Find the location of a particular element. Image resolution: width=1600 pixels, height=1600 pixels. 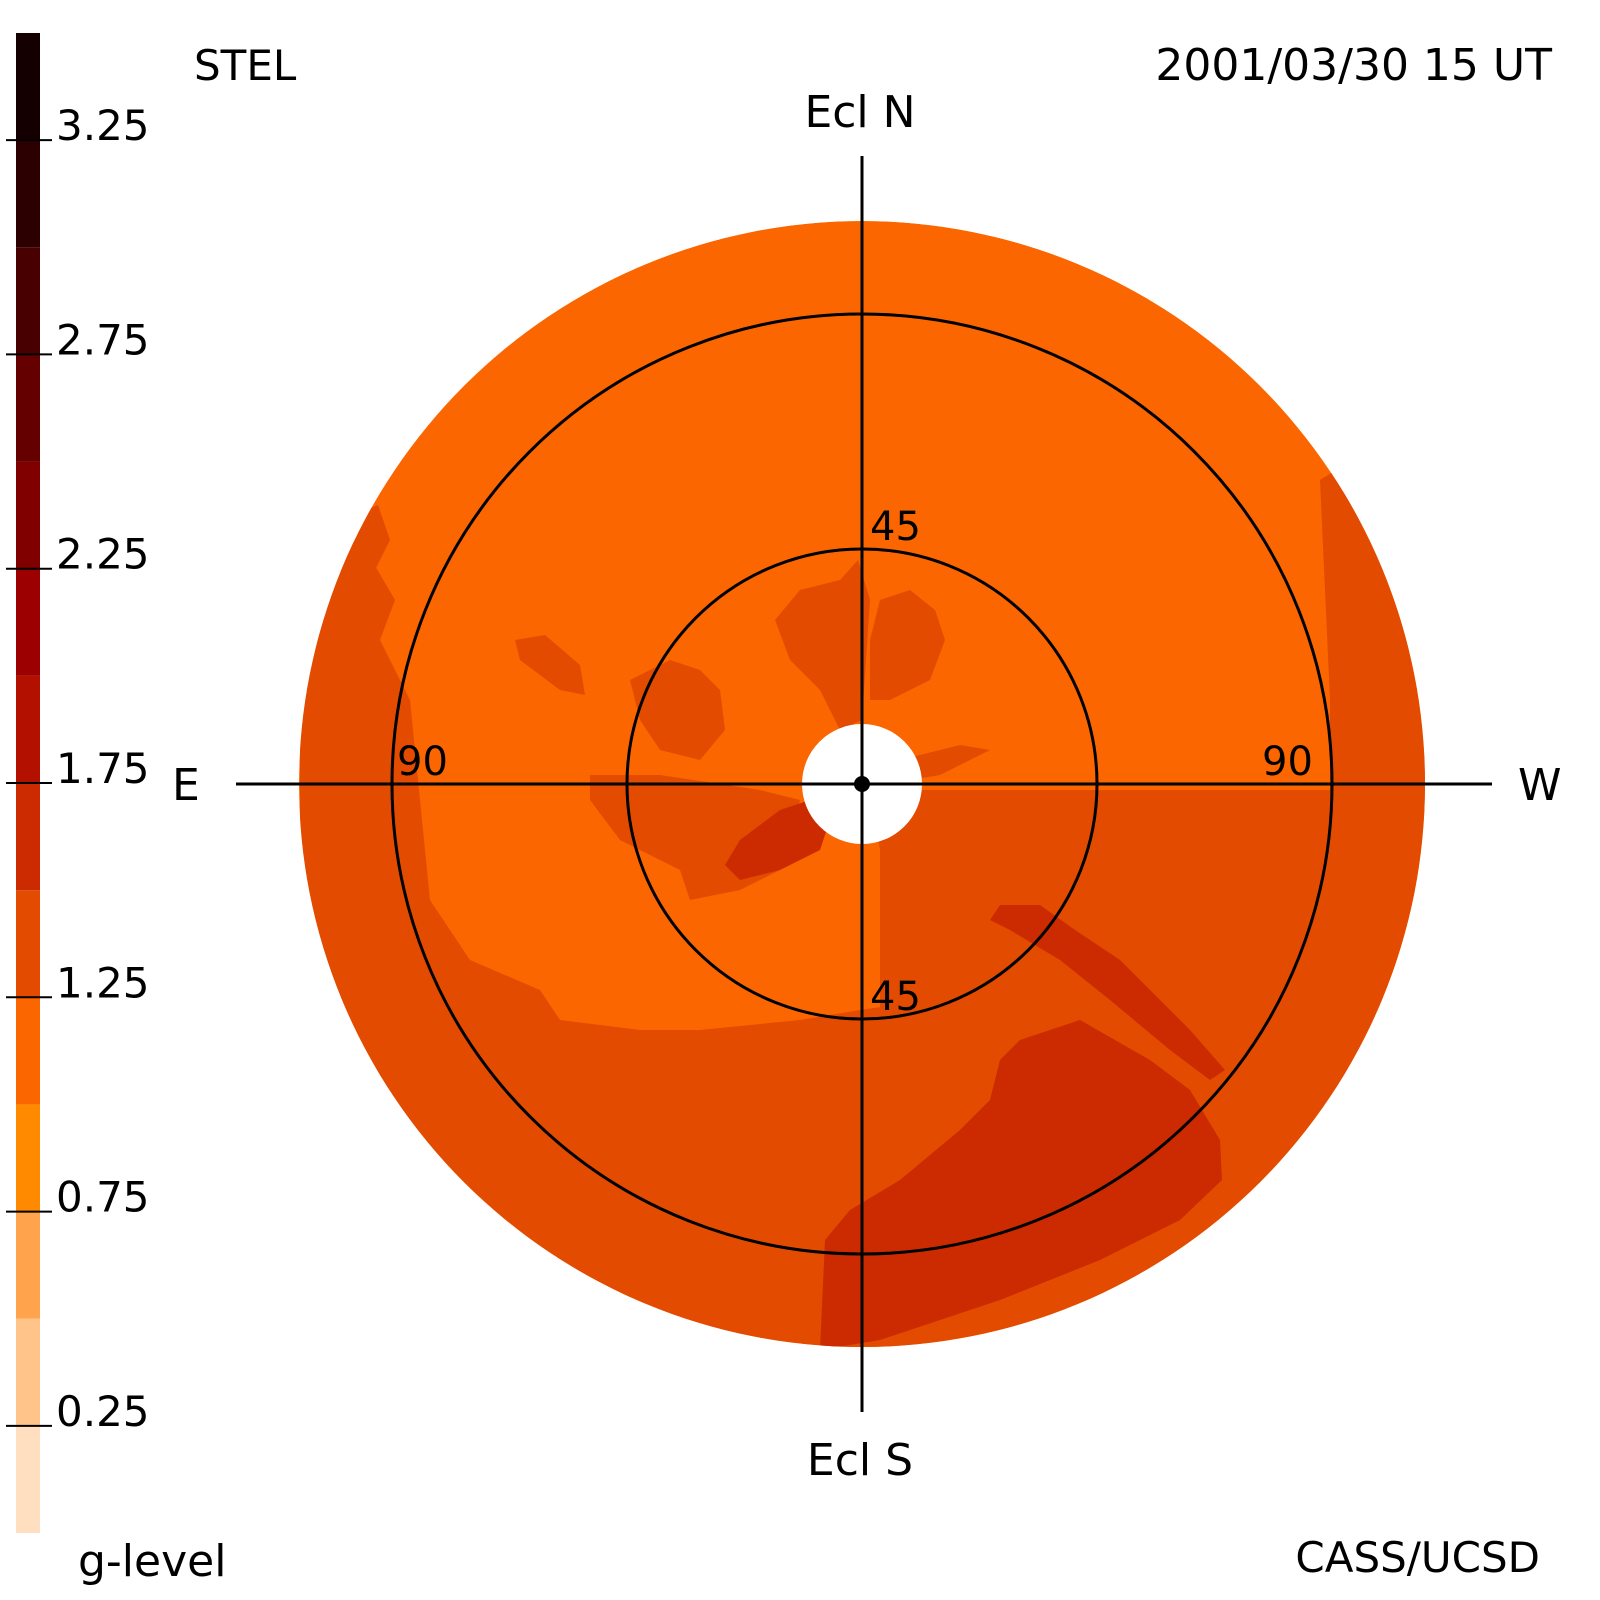

colorbar-tick-label-6: 0.25 is located at coordinates (103, 1411).